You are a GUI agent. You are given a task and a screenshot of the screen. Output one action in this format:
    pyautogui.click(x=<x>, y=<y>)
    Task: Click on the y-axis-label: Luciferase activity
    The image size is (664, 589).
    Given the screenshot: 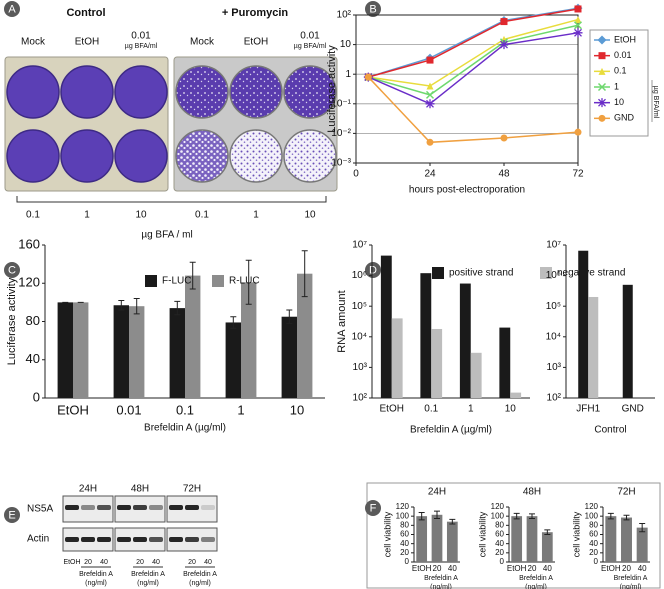 What is the action you would take?
    pyautogui.click(x=12, y=321)
    